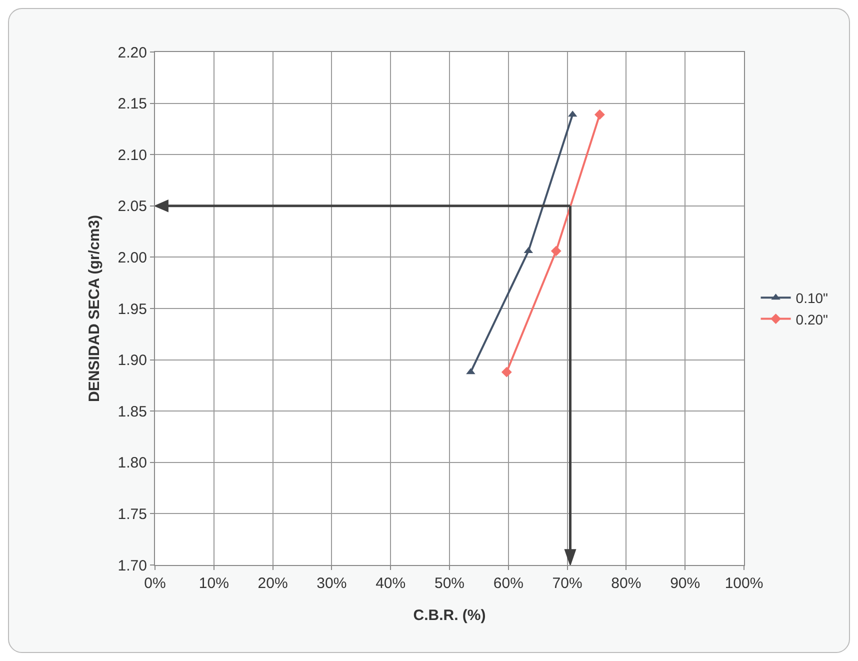  I want to click on x-tick-label: 40%, so click(391, 583).